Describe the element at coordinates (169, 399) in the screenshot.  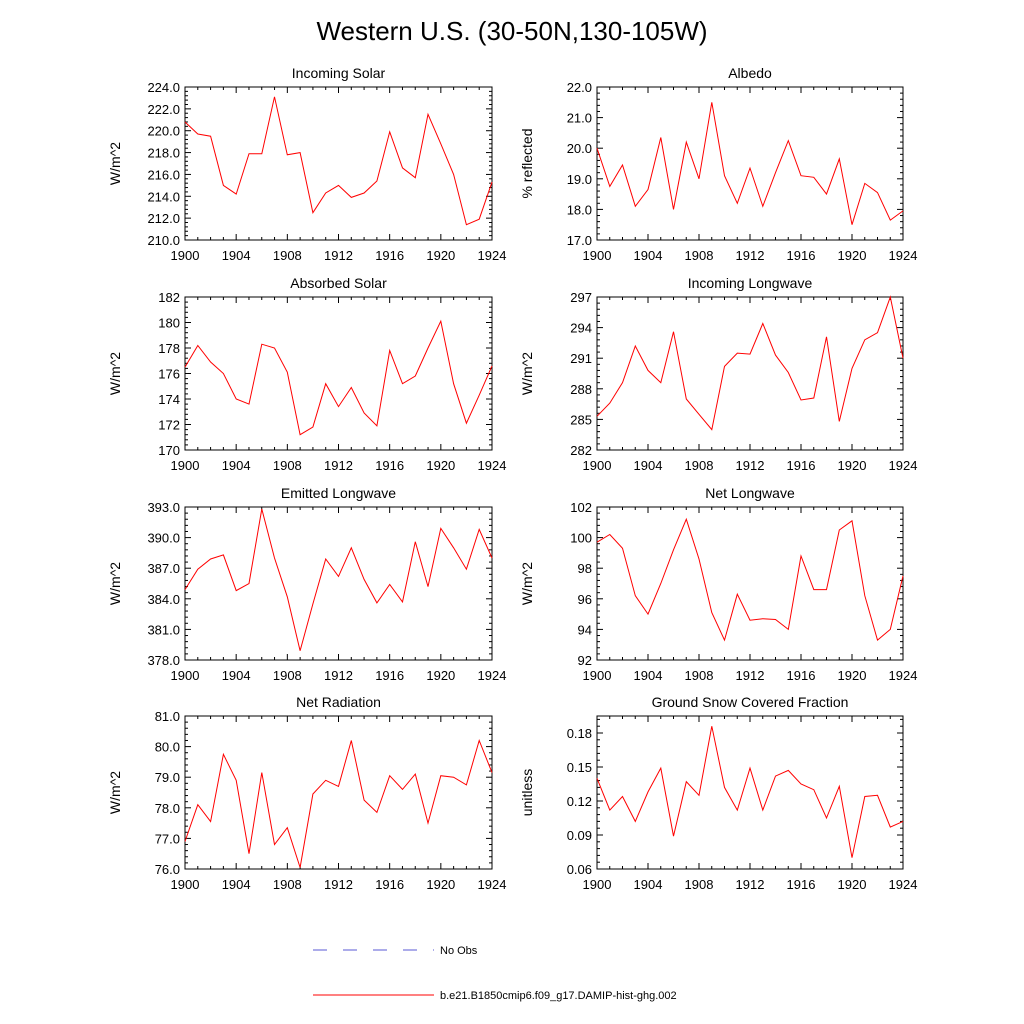
I see `y-tick-label: 174` at that location.